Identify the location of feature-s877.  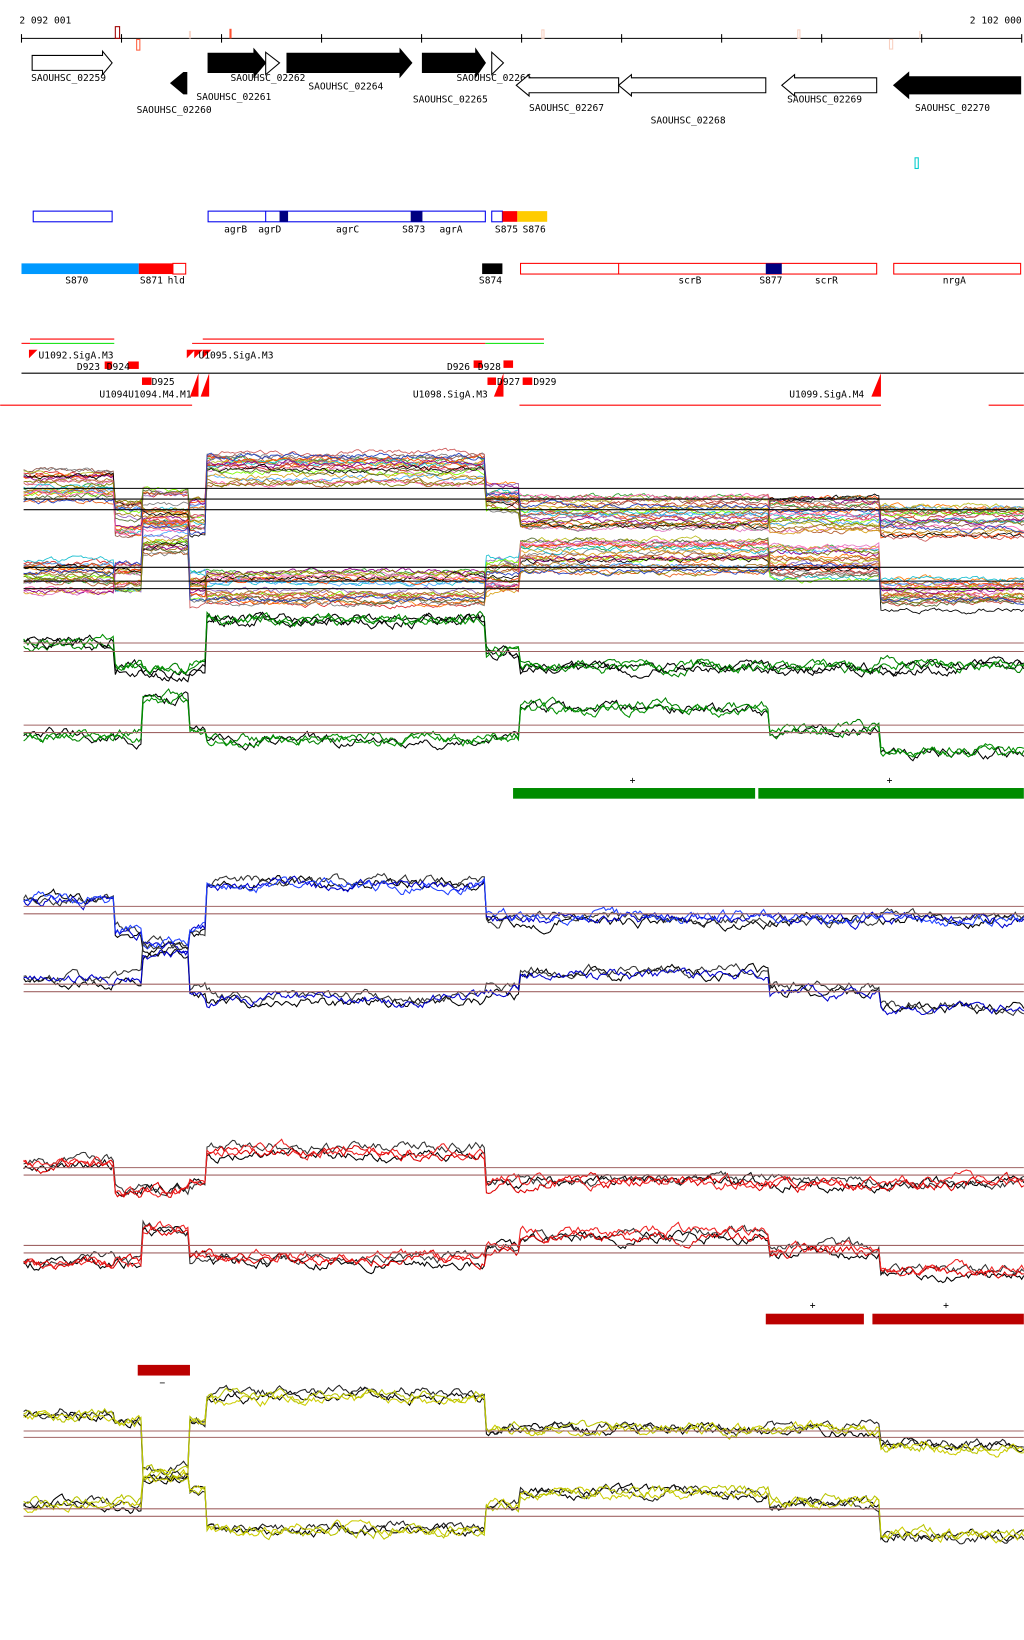
(773, 269).